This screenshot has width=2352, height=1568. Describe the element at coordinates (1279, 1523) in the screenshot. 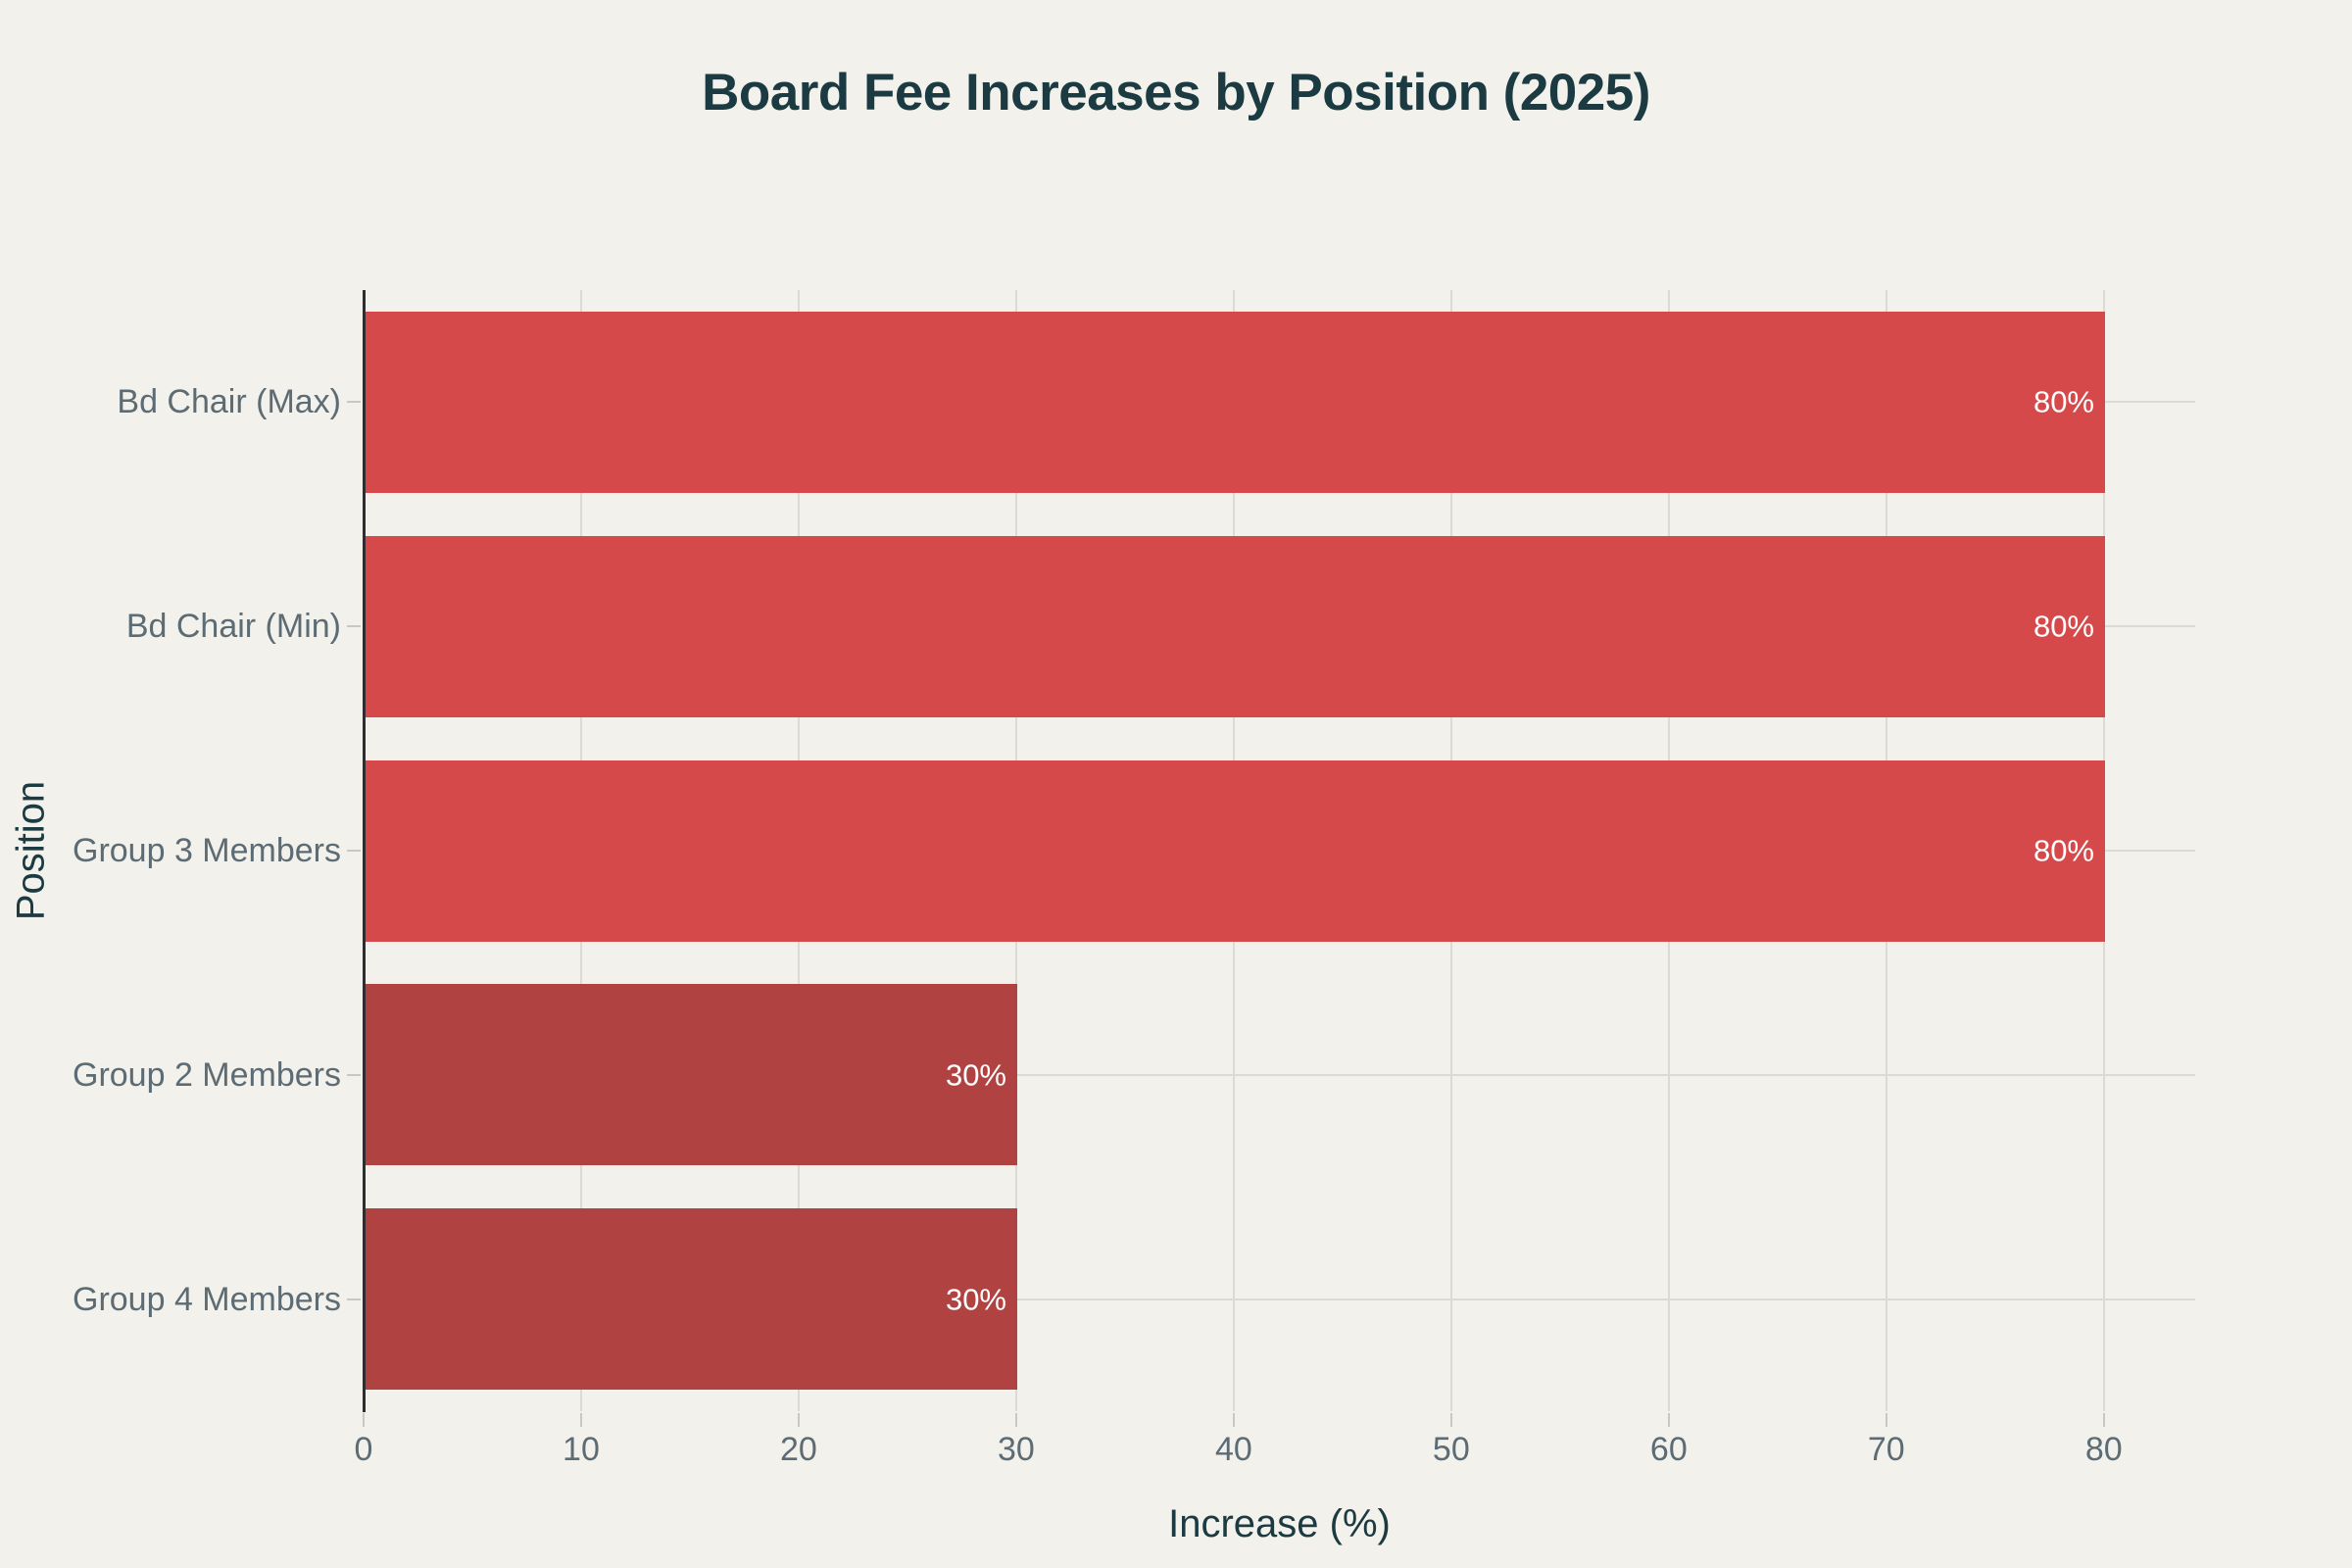

I see `x-axis-title: Increase (%)` at that location.